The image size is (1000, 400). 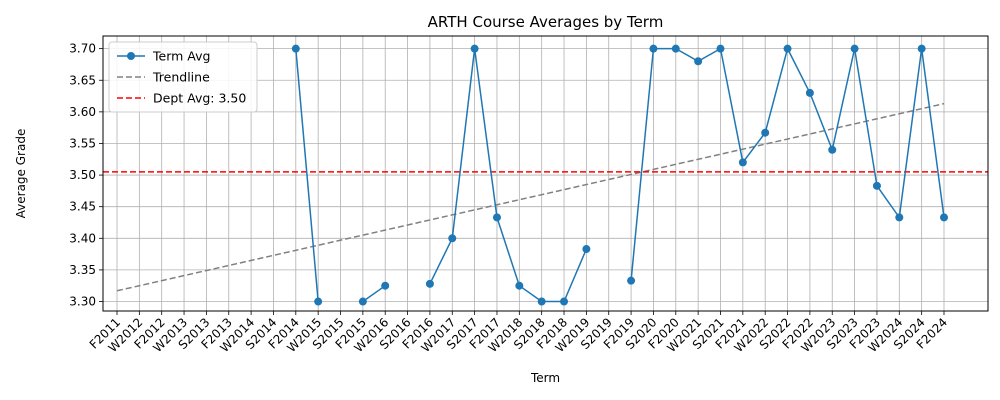 I want to click on y-tick-label: 3.55, so click(x=82, y=143).